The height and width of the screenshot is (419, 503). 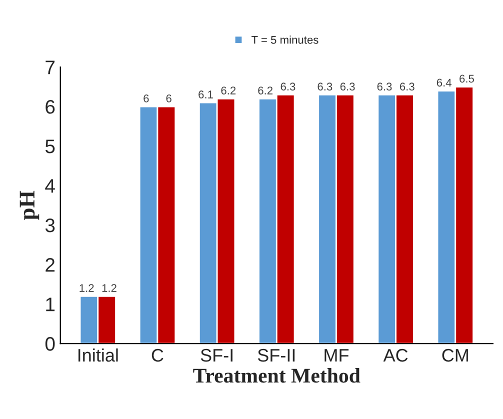 What do you see at coordinates (30, 205) in the screenshot?
I see `y-axis-title: pH` at bounding box center [30, 205].